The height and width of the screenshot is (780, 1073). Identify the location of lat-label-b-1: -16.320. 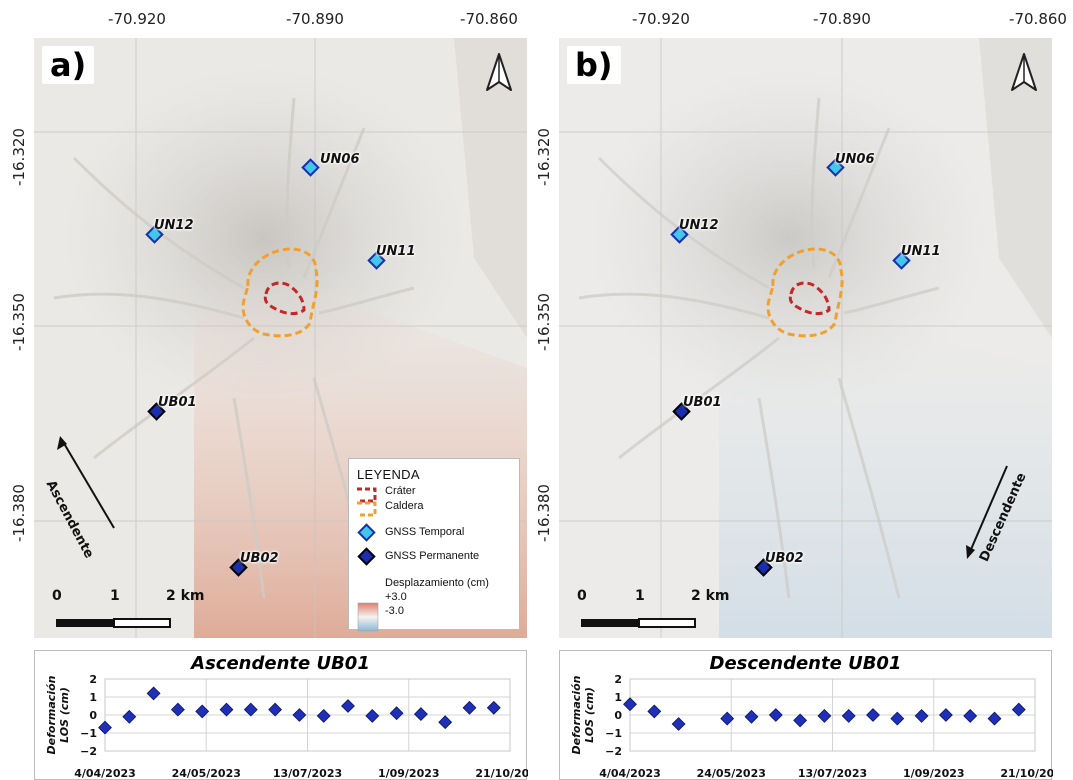
(544, 157).